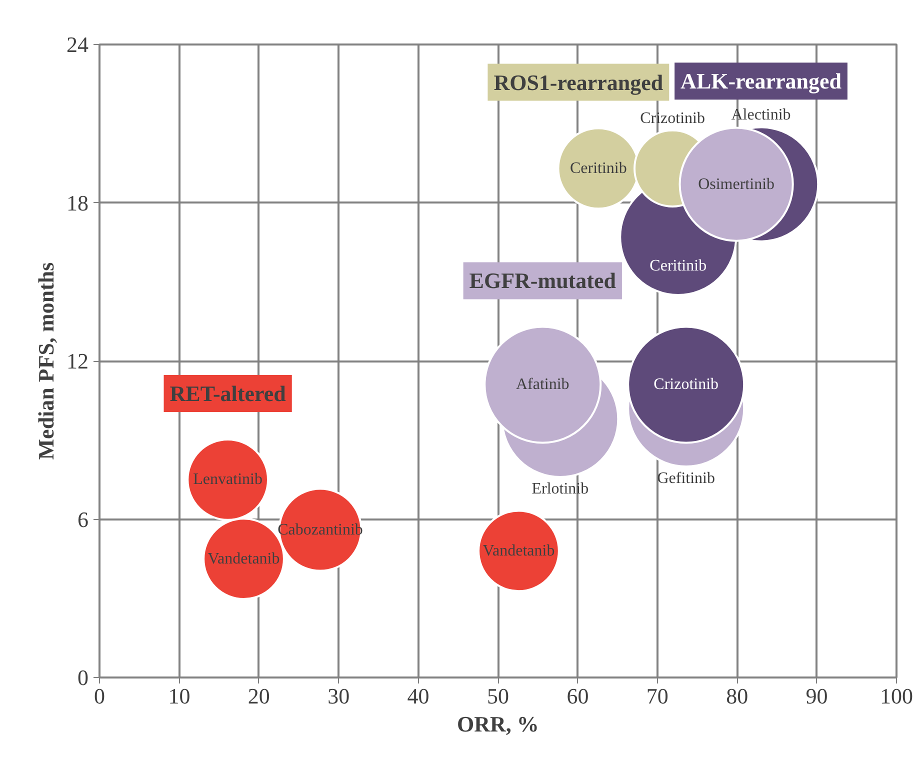 This screenshot has height=760, width=917. What do you see at coordinates (418, 696) in the screenshot?
I see `x-tick-label: 40` at bounding box center [418, 696].